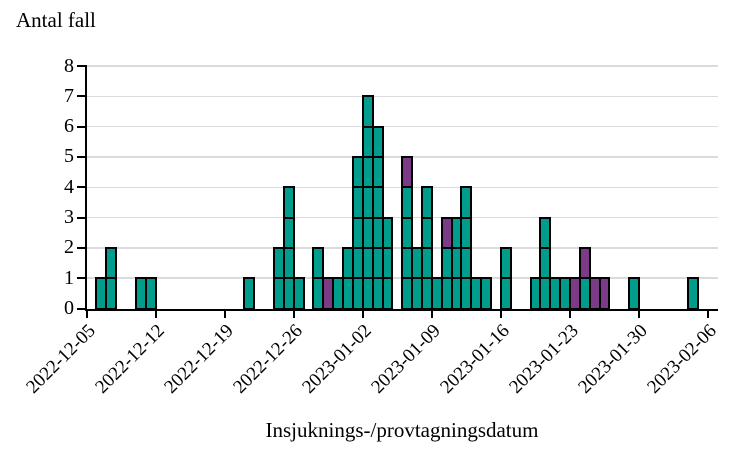 This screenshot has height=457, width=742. Describe the element at coordinates (69, 156) in the screenshot. I see `y-axis-tick-label: 5` at that location.